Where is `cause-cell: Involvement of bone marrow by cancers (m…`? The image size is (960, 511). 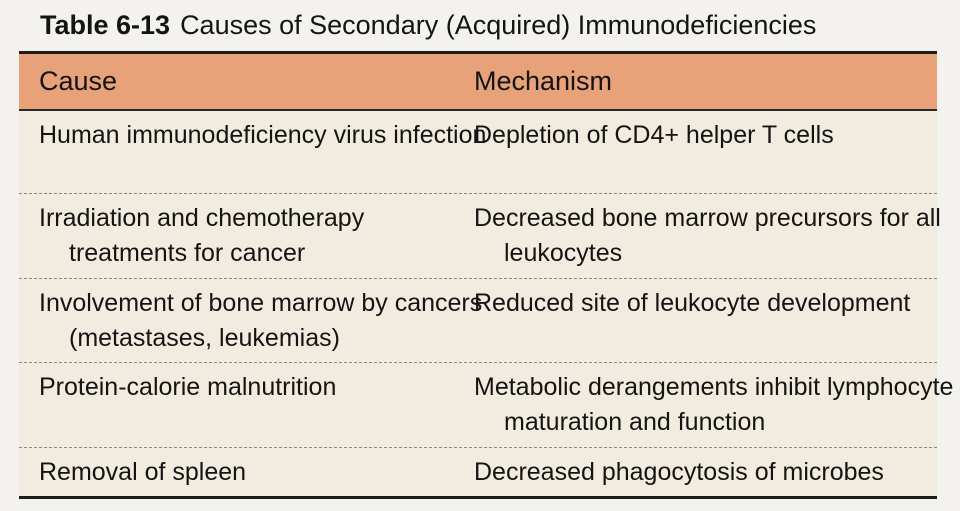
cause-cell: Involvement of bone marrow by cancers (m… is located at coordinates (261, 320).